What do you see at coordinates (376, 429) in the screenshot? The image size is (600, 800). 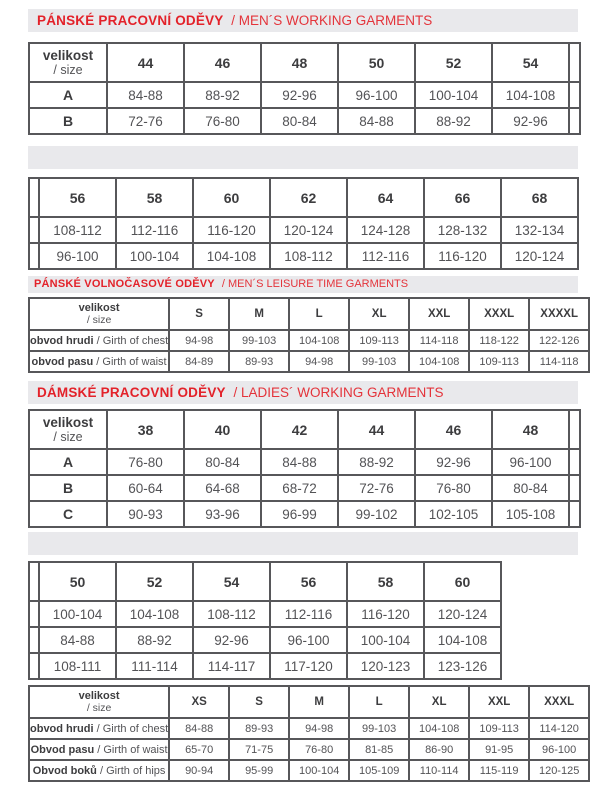 I see `size-column-header: 44` at bounding box center [376, 429].